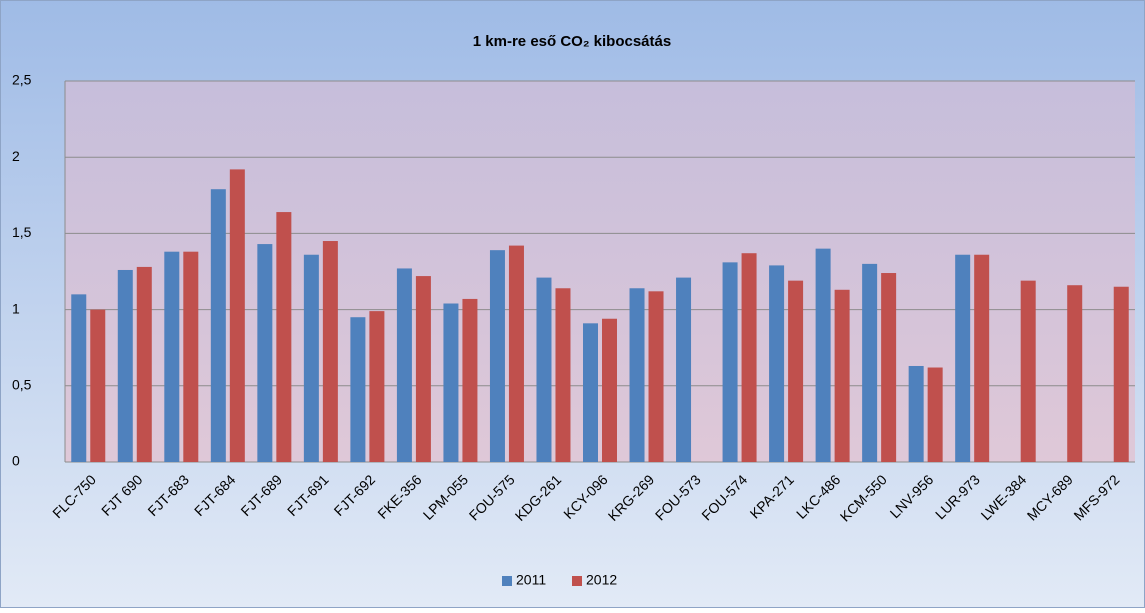 The width and height of the screenshot is (1145, 613). What do you see at coordinates (16, 308) in the screenshot?
I see `y-tick-label: 1` at bounding box center [16, 308].